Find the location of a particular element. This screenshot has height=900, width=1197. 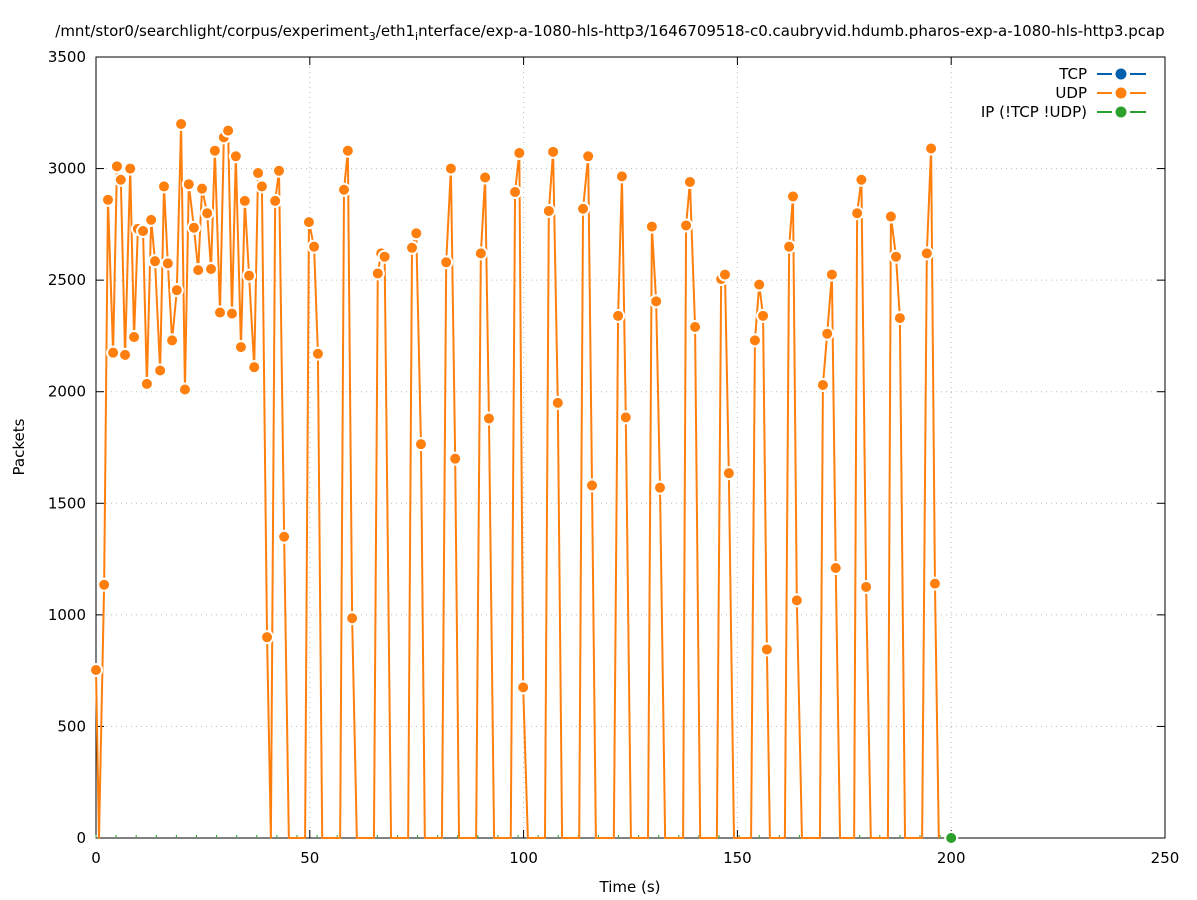

legend-label: IP (!TCP !UDP) is located at coordinates (1034, 112).